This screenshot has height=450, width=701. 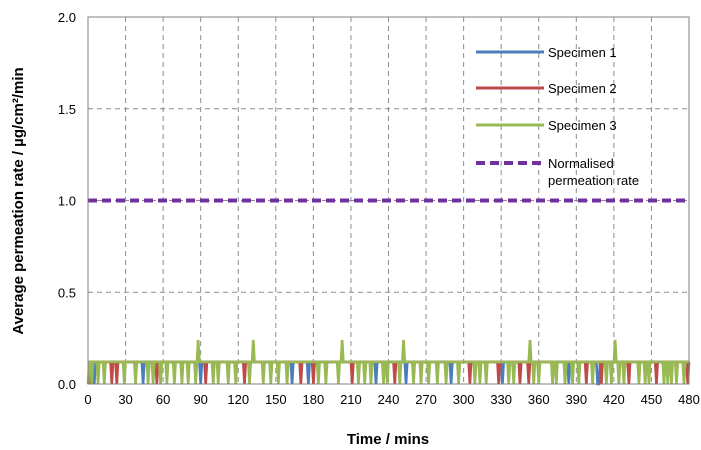 I want to click on x-tick-label: 120, so click(x=238, y=399).